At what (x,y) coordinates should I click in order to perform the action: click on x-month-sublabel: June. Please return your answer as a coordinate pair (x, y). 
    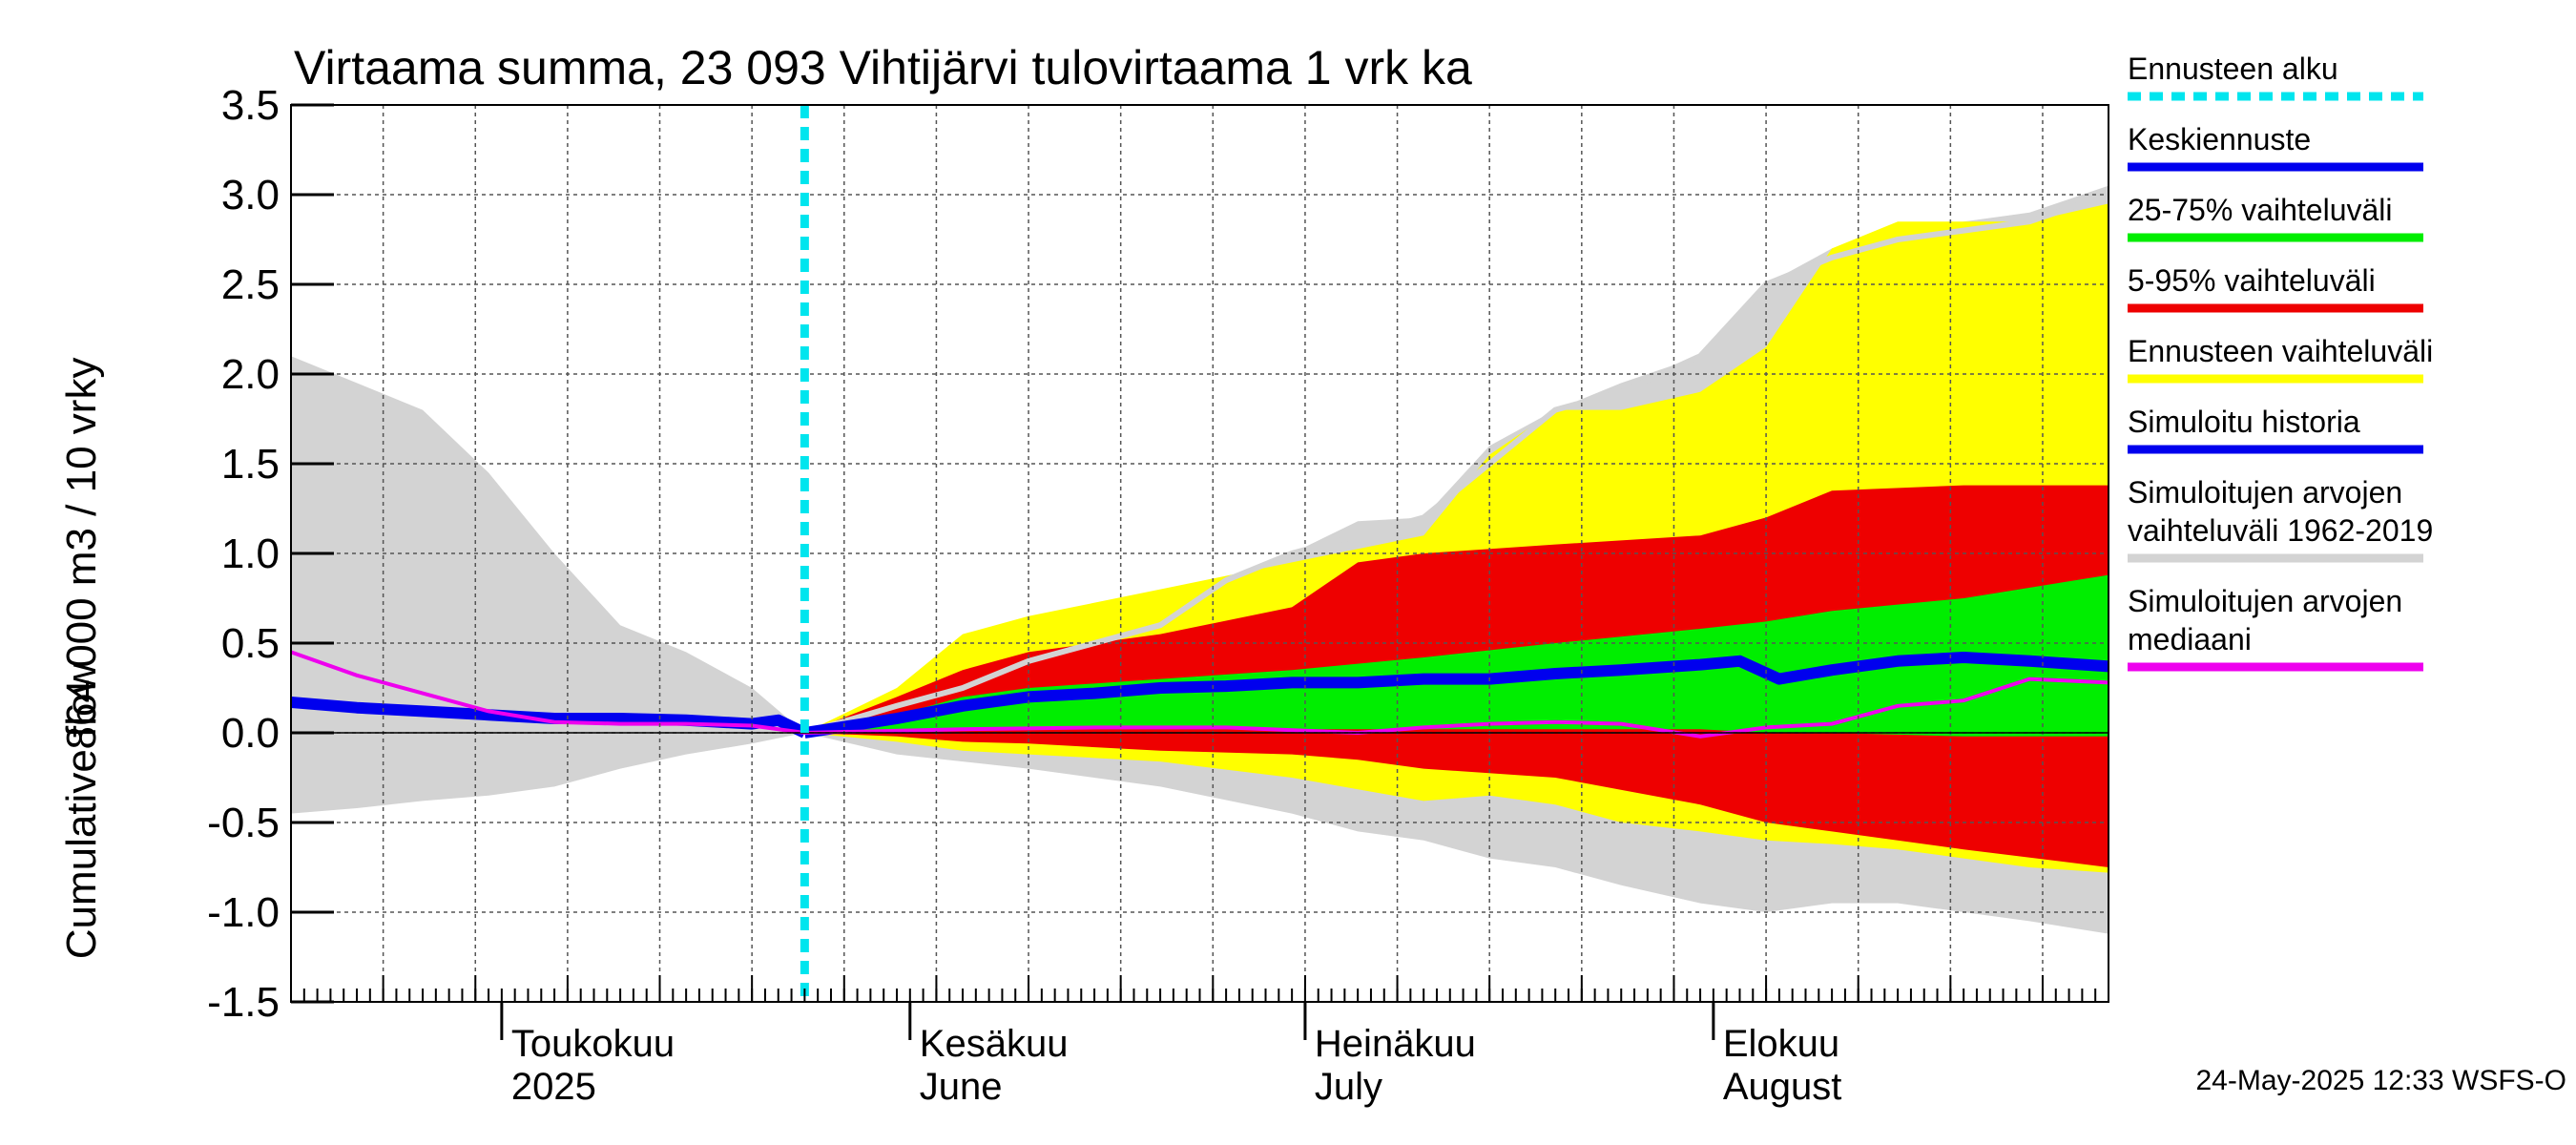
    Looking at the image, I should click on (961, 1087).